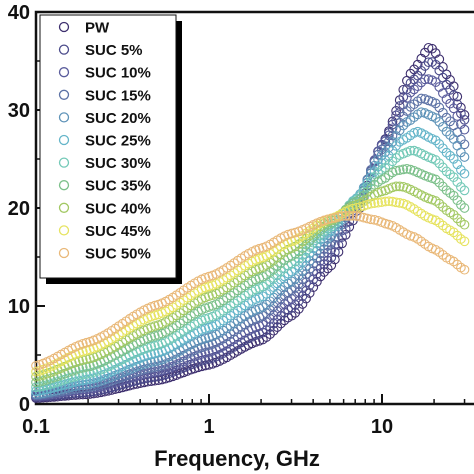 This screenshot has height=474, width=474. What do you see at coordinates (237, 458) in the screenshot?
I see `x-axis-title: Frequency, GHz` at bounding box center [237, 458].